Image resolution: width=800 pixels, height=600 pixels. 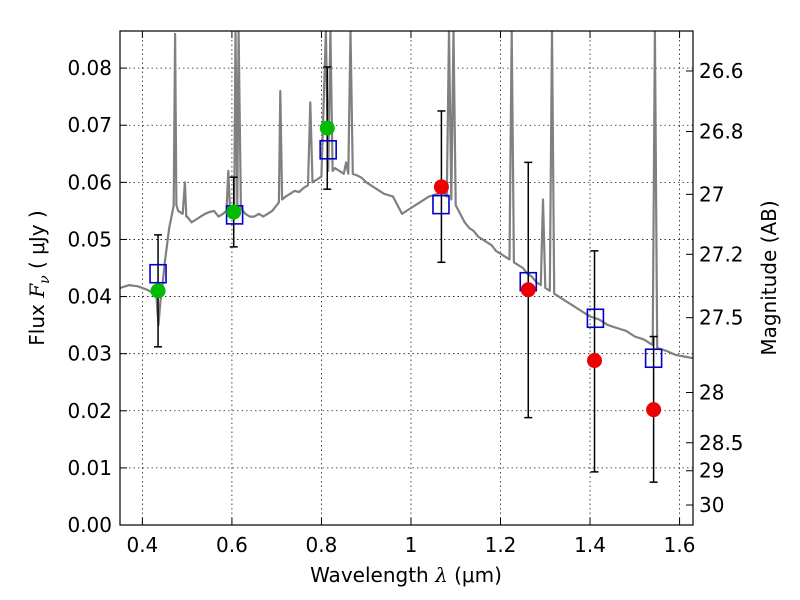 I want to click on right-tick-label: 29, so click(x=711, y=471).